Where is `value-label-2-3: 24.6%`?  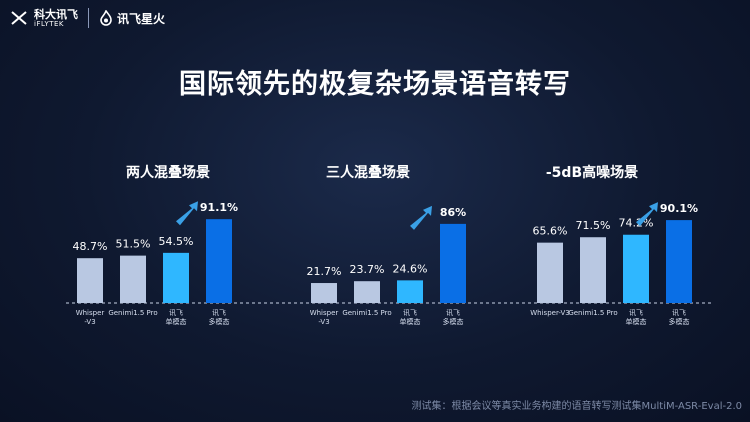 value-label-2-3: 24.6% is located at coordinates (410, 268).